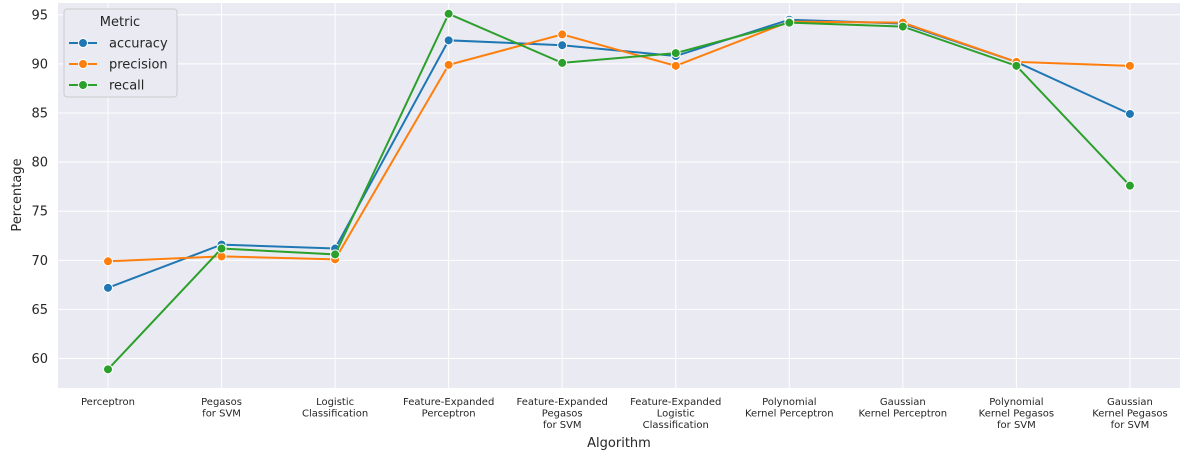 Image resolution: width=1189 pixels, height=459 pixels. Describe the element at coordinates (448, 408) in the screenshot. I see `x-tick-label: Feature-Expanded Perceptron` at that location.